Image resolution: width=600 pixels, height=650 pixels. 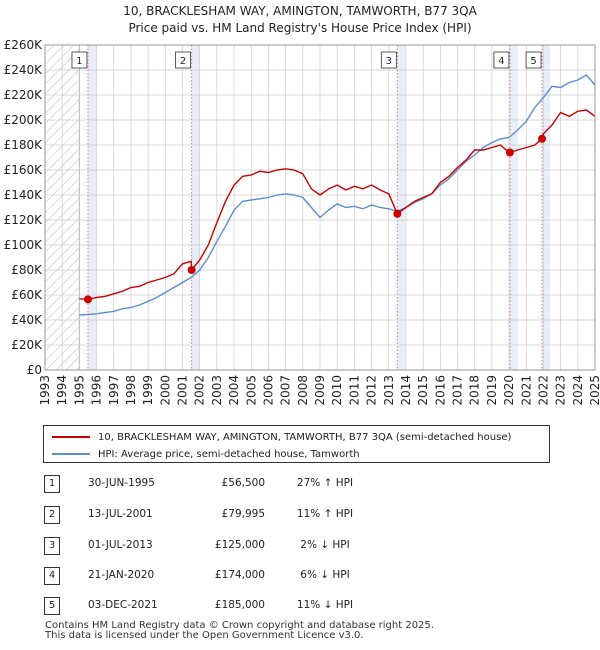 I want to click on y-tick-label: £240K, so click(x=24, y=70).